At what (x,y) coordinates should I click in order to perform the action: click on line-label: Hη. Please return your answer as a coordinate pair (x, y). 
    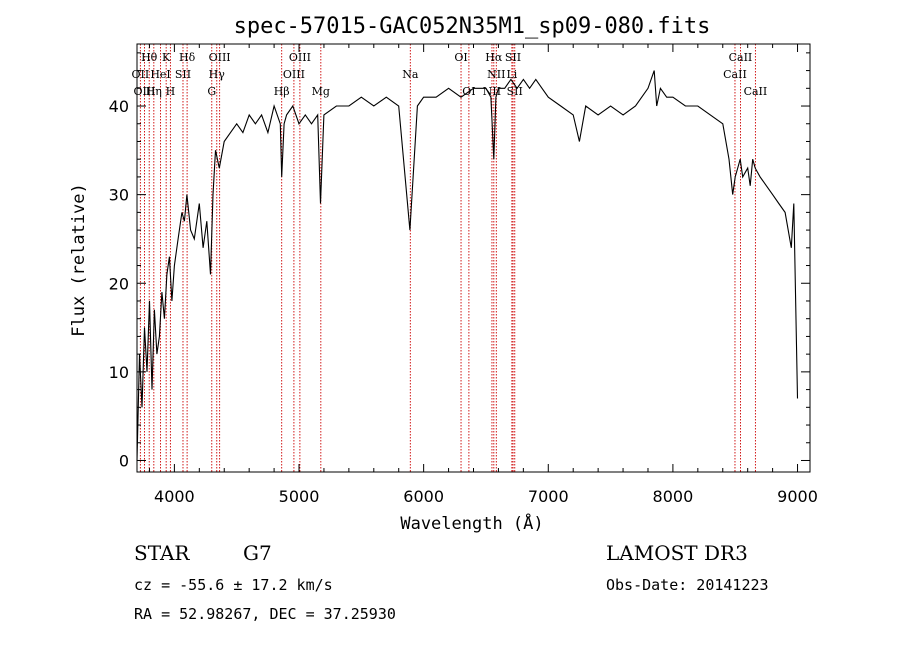
    Looking at the image, I should click on (154, 91).